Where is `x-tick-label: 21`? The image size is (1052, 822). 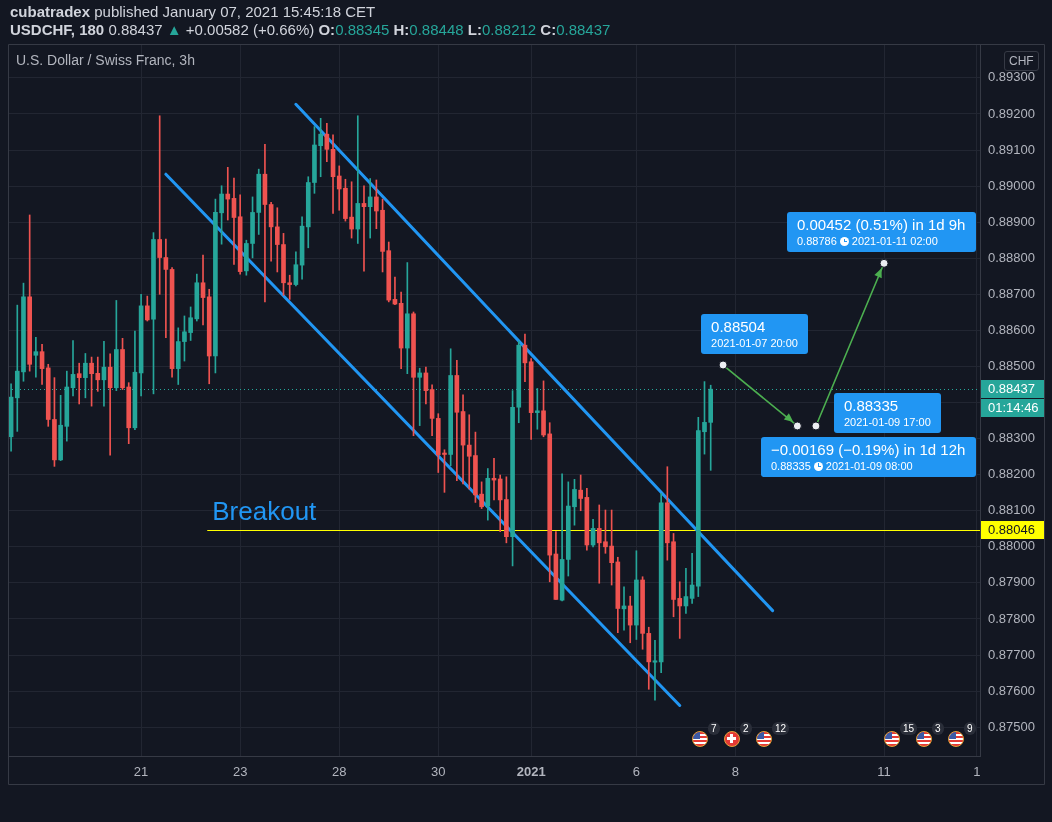 x-tick-label: 21 is located at coordinates (141, 772).